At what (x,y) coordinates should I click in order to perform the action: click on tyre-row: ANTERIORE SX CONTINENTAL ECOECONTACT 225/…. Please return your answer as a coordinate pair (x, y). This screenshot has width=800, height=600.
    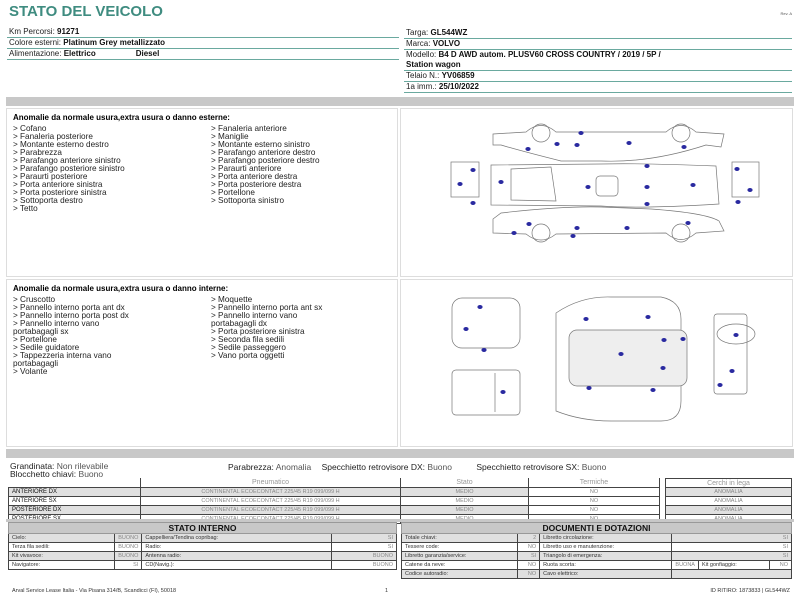
    Looking at the image, I should click on (334, 500).